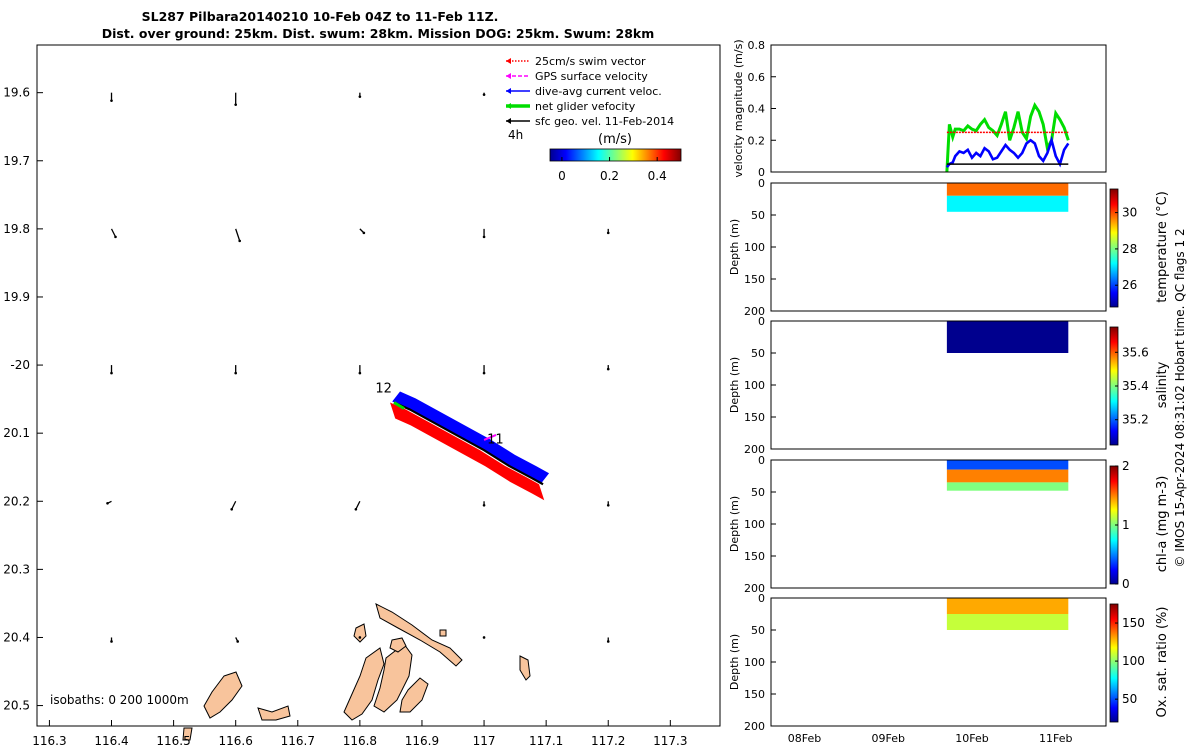 This screenshot has height=750, width=1200. What do you see at coordinates (1133, 623) in the screenshot?
I see `section-colorbar-tick: 150` at bounding box center [1133, 623].